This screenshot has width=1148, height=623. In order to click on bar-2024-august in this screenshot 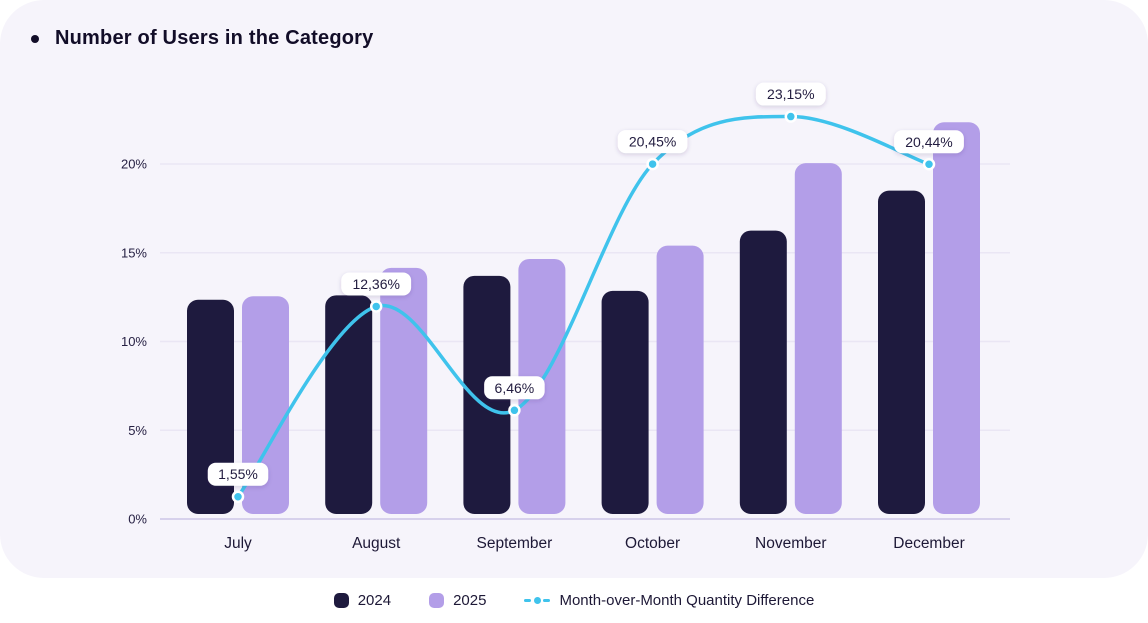, I will do `click(349, 404)`.